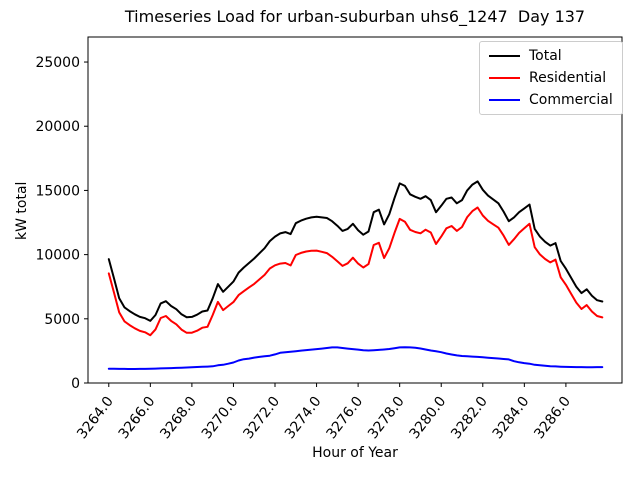  I want to click on x-tick-label: 3282.0, so click(469, 418).